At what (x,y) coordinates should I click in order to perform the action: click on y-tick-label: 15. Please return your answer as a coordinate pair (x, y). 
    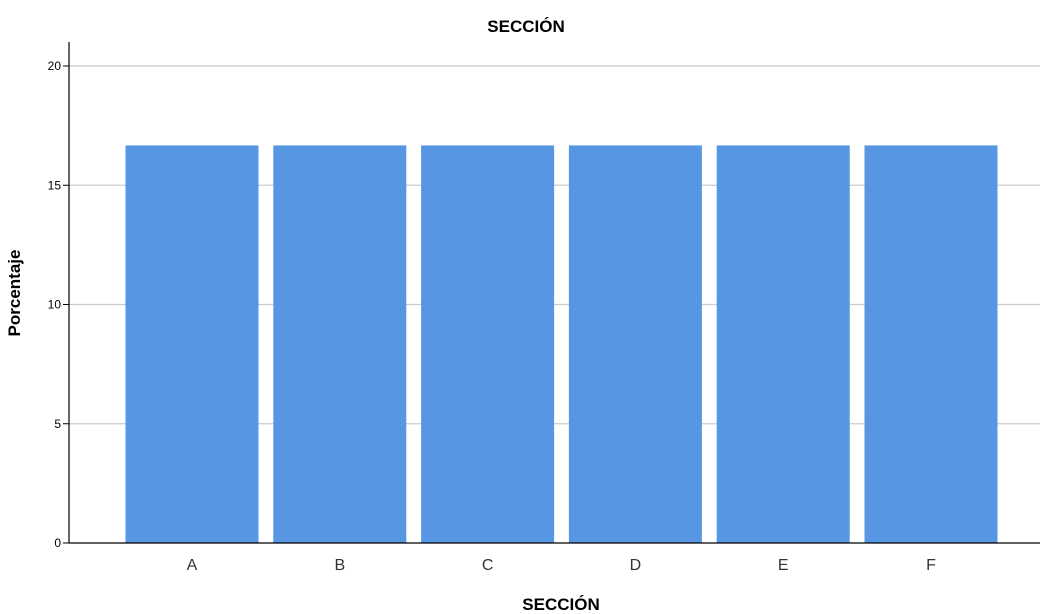
    Looking at the image, I should click on (55, 185).